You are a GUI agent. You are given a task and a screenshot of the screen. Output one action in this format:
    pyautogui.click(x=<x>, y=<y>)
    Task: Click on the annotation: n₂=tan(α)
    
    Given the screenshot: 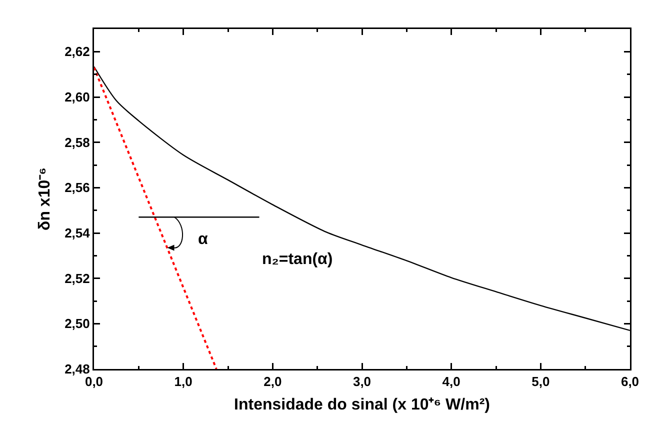 What is the action you would take?
    pyautogui.click(x=297, y=259)
    